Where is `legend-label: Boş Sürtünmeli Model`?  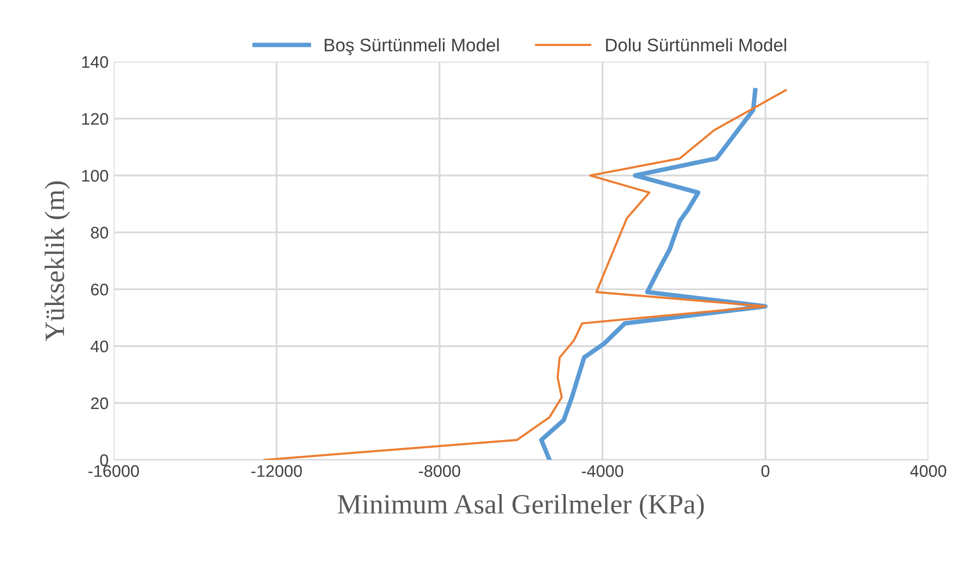 legend-label: Boş Sürtünmeli Model is located at coordinates (411, 47).